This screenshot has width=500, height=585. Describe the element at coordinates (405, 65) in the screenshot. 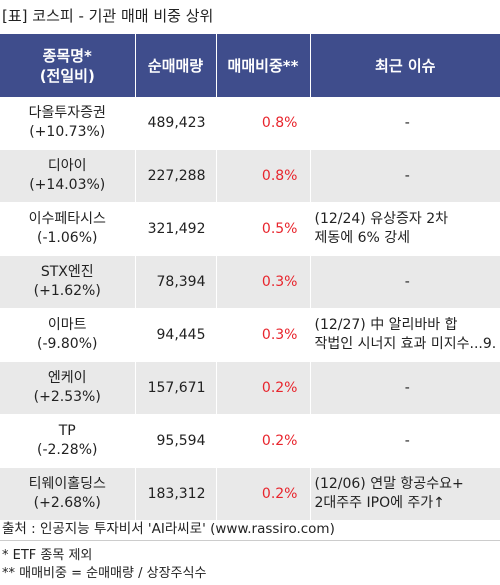

I see `header-recent-issue: 최근 이슈` at that location.